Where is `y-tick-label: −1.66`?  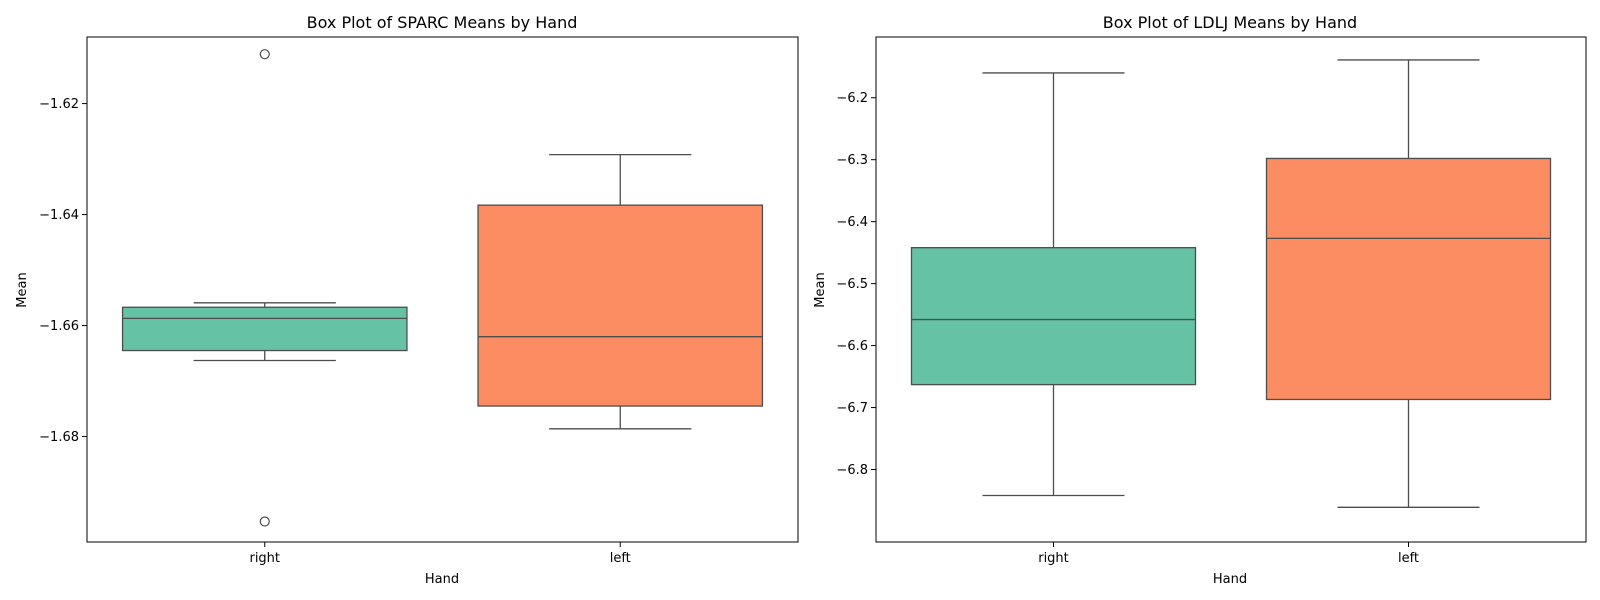 y-tick-label: −1.66 is located at coordinates (59, 326).